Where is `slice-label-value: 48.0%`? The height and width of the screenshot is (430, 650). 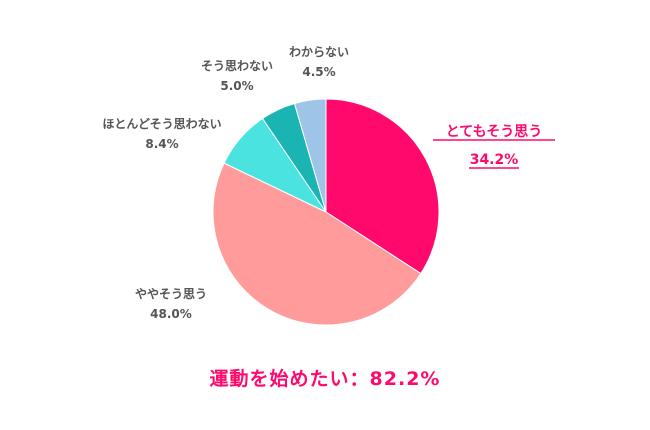
slice-label-value: 48.0% is located at coordinates (171, 314).